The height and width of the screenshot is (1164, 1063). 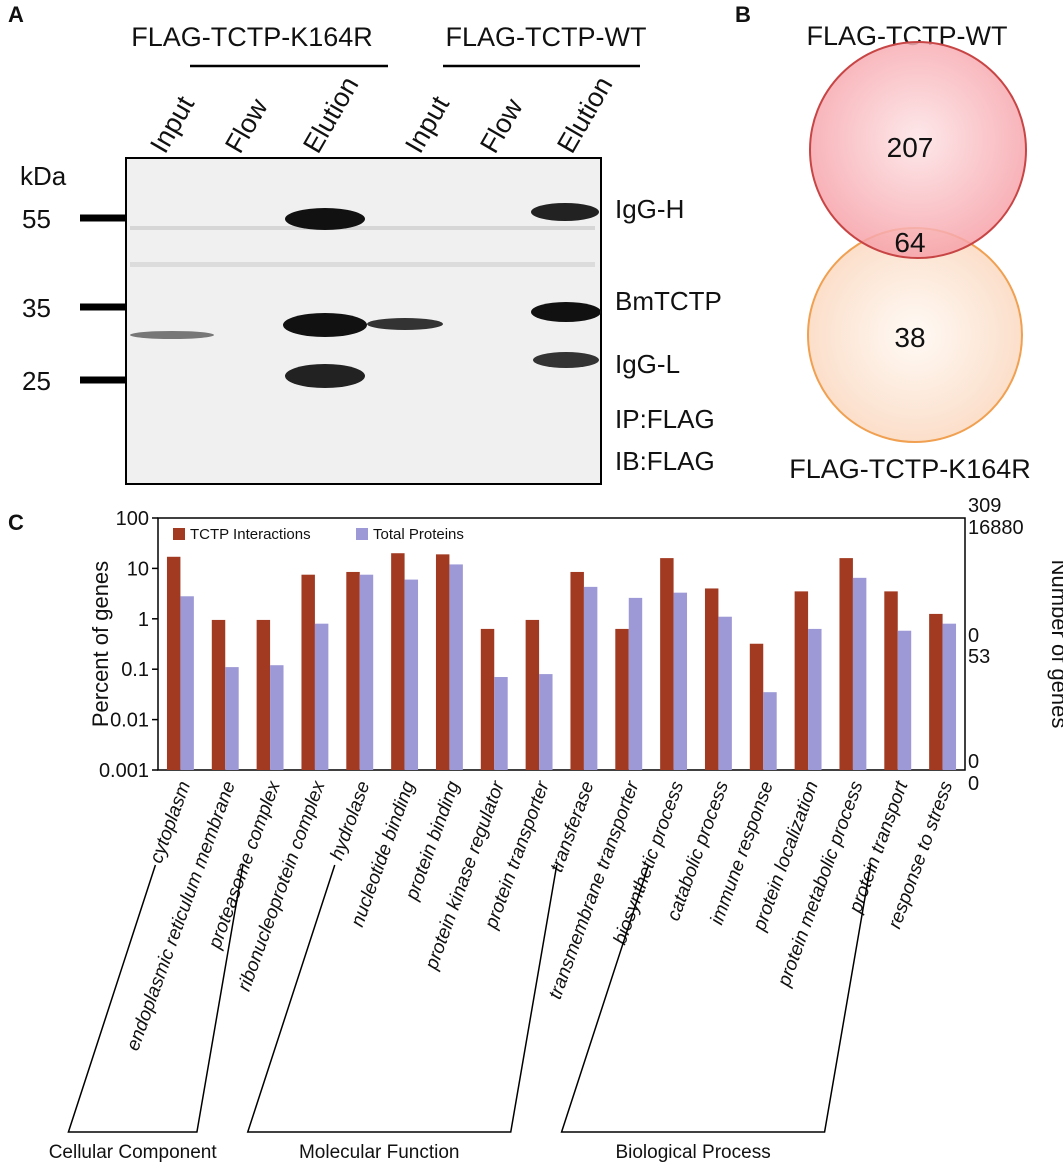 What do you see at coordinates (351, 821) in the screenshot?
I see `x-tick-label: hydrolase` at bounding box center [351, 821].